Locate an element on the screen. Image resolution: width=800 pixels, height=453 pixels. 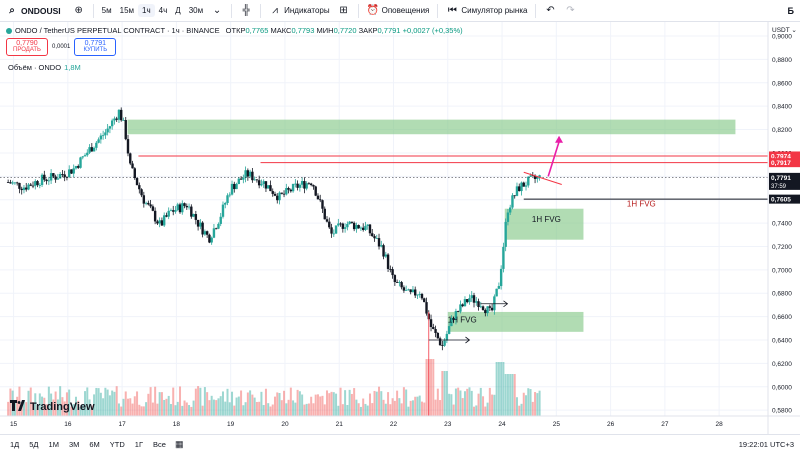
price-label-bg is located at coordinates (784, 199).